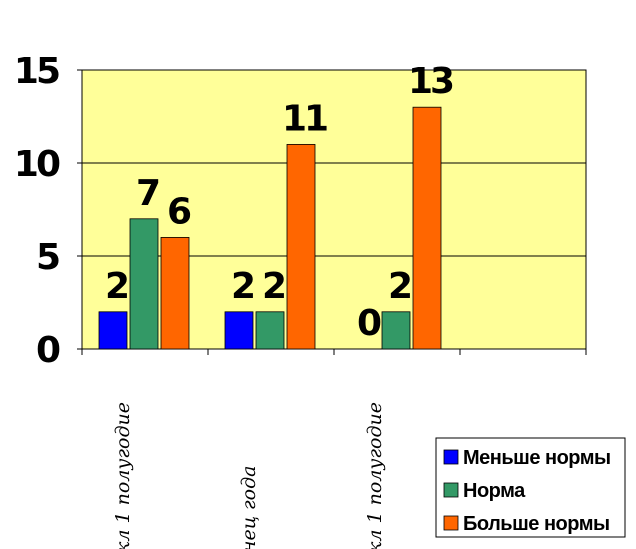 The width and height of the screenshot is (636, 549). I want to click on y-tick-label: 0, so click(48, 350).